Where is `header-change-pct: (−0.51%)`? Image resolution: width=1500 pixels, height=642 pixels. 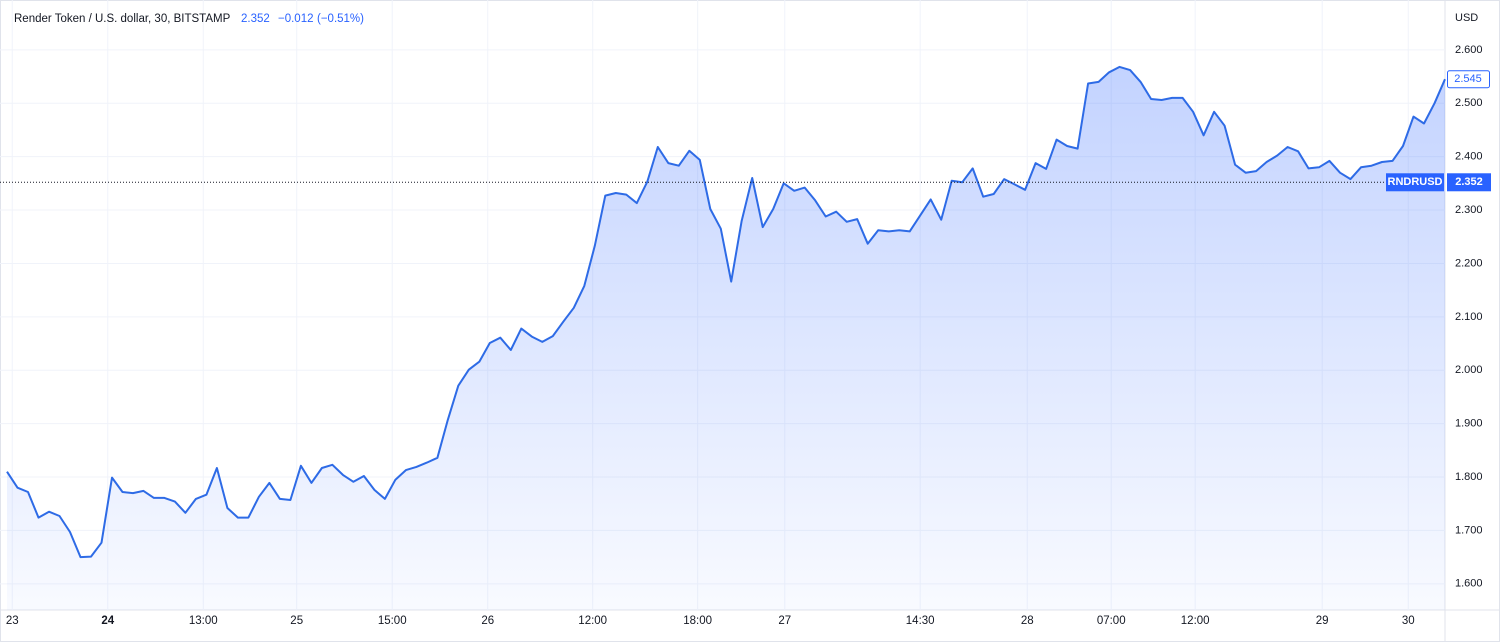
header-change-pct: (−0.51%) is located at coordinates (340, 19).